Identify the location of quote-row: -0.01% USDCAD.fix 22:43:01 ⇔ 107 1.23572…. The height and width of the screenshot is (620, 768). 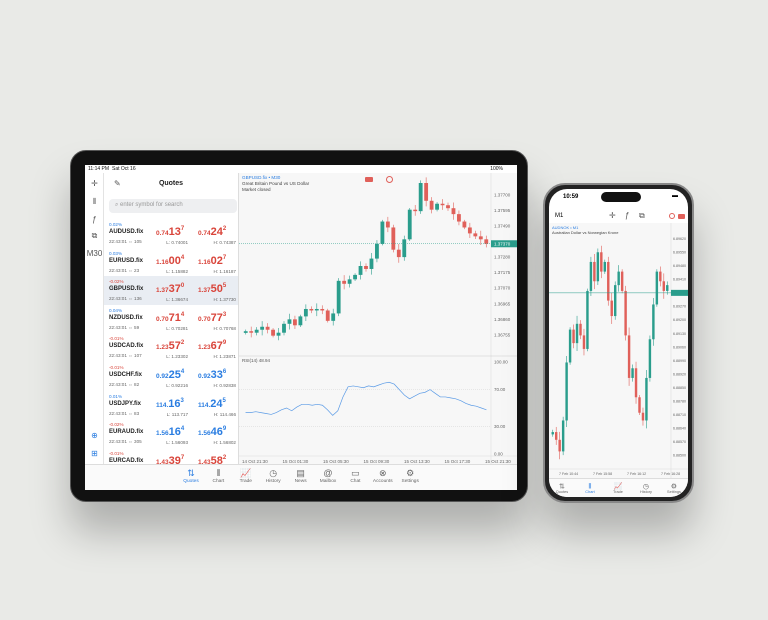
(171, 347).